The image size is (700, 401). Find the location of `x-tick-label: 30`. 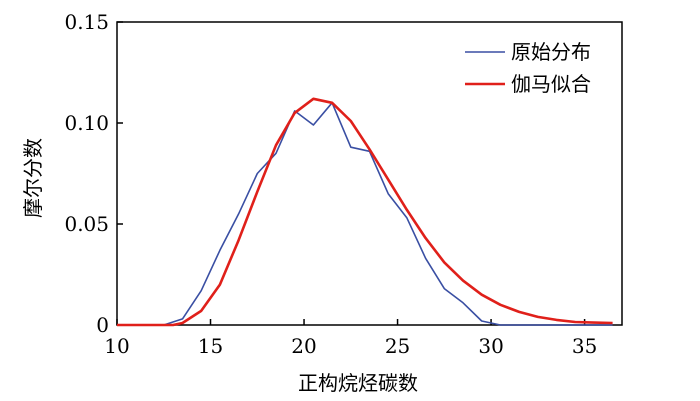

x-tick-label: 30 is located at coordinates (490, 346).